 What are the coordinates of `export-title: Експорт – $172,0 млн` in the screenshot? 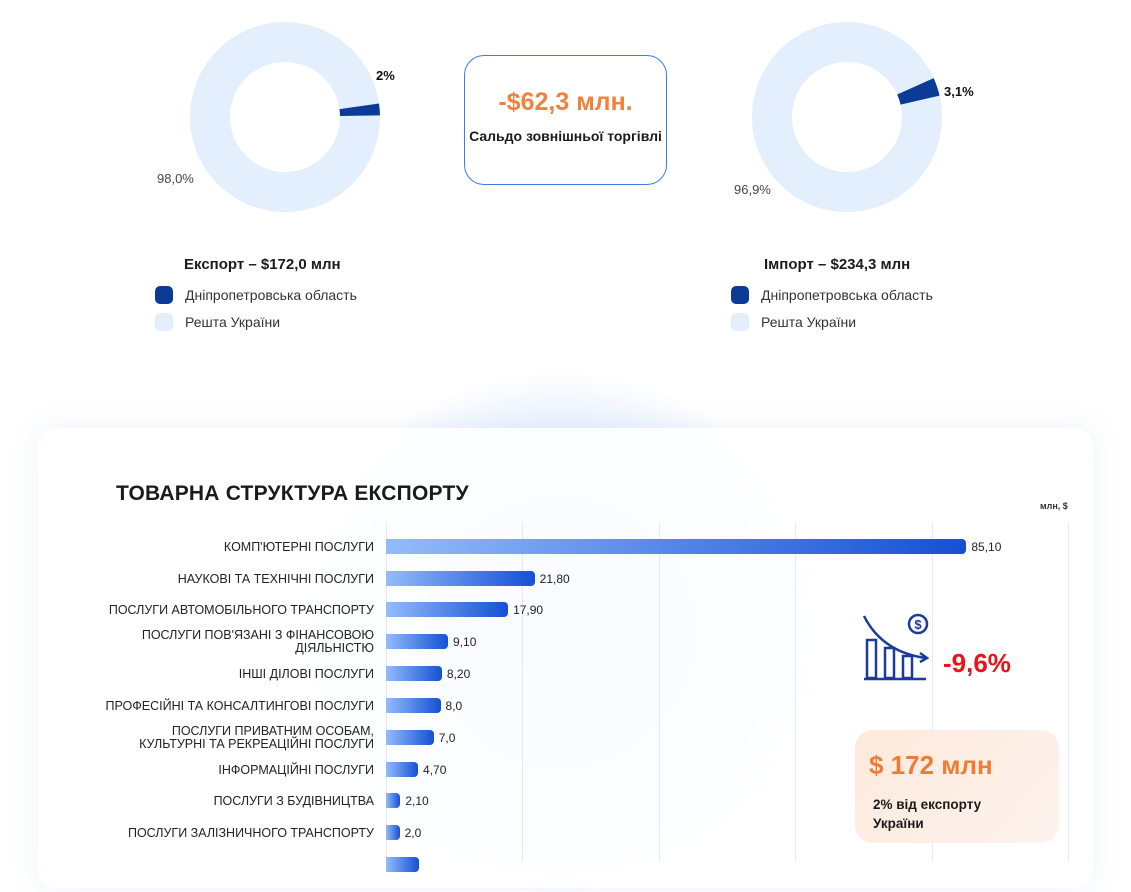 It's located at (262, 264).